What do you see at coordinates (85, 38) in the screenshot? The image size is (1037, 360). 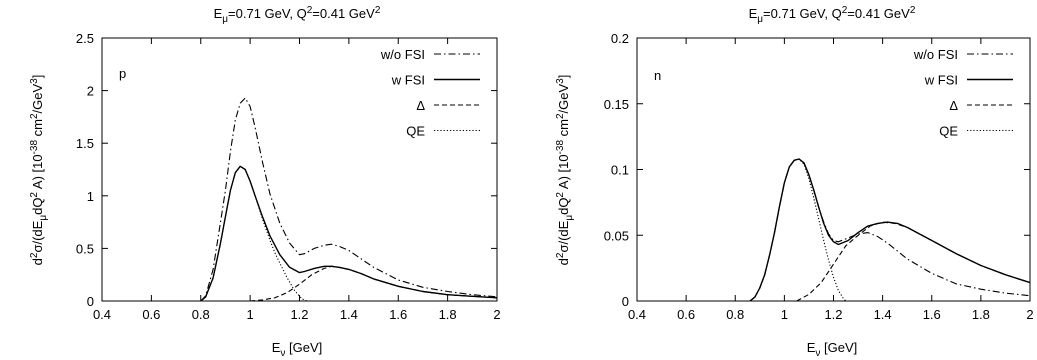 I see `y-tick-label: 2.5` at bounding box center [85, 38].